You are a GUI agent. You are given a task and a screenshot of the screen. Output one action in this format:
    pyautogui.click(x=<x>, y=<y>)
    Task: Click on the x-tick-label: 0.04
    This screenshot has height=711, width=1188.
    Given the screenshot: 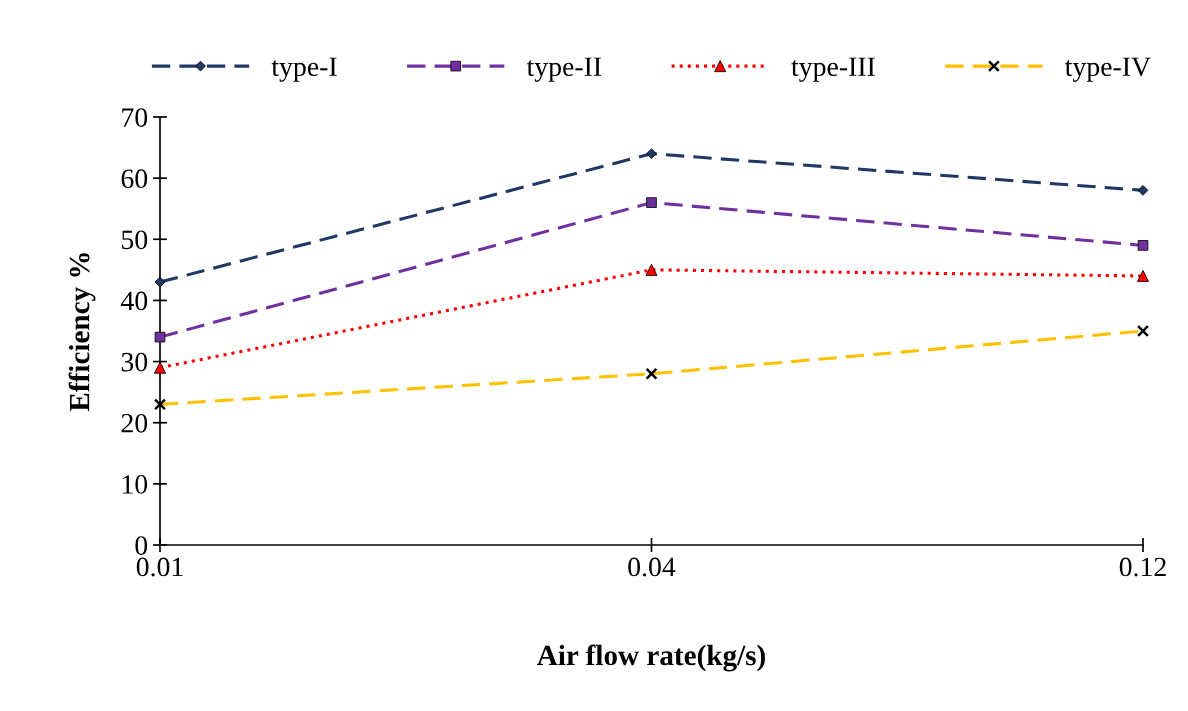 What is the action you would take?
    pyautogui.click(x=652, y=567)
    